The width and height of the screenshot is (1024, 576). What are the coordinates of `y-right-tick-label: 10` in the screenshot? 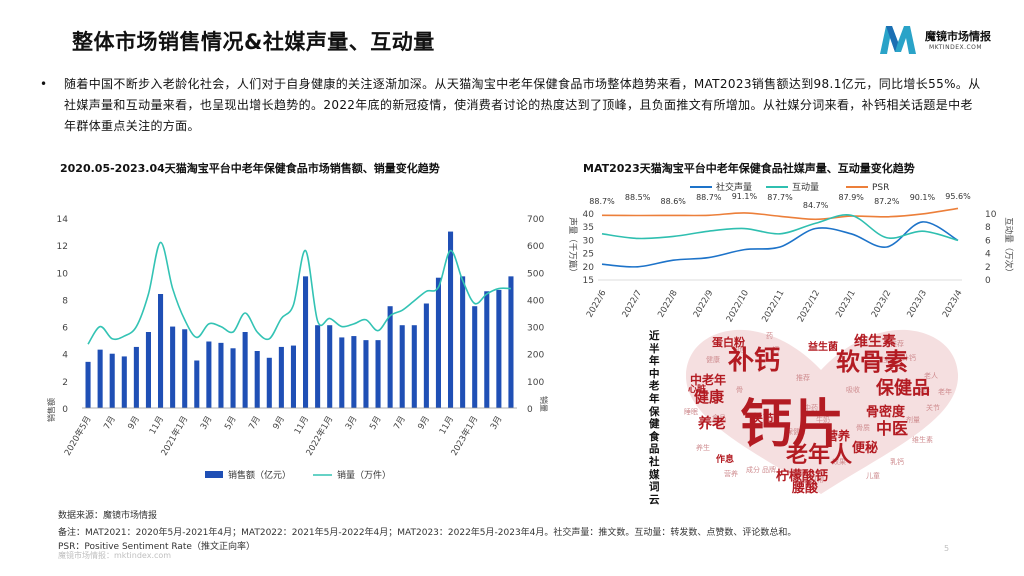 It's located at (991, 215).